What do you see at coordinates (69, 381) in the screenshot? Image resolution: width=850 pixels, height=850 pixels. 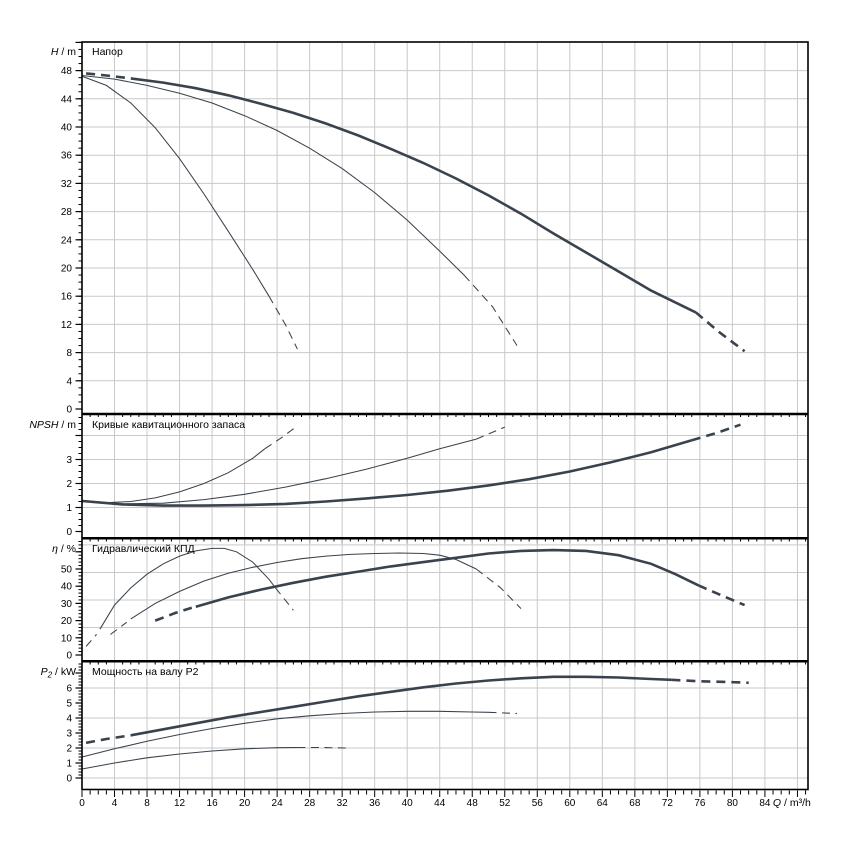 I see `y-tick-label: 4` at bounding box center [69, 381].